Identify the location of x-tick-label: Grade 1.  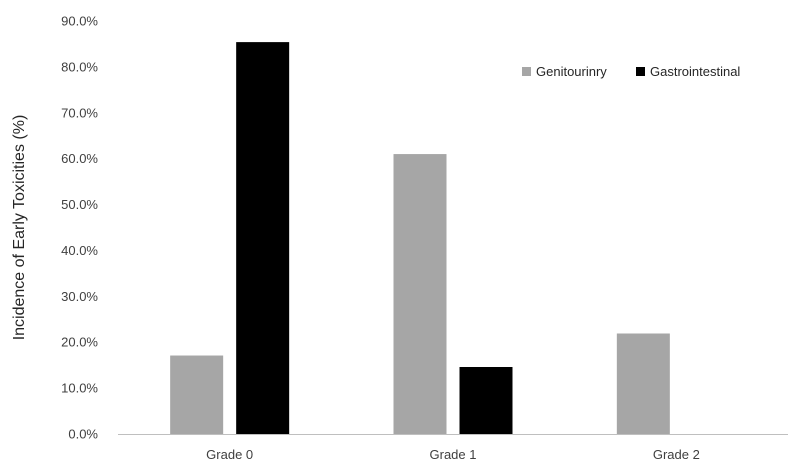
(453, 454).